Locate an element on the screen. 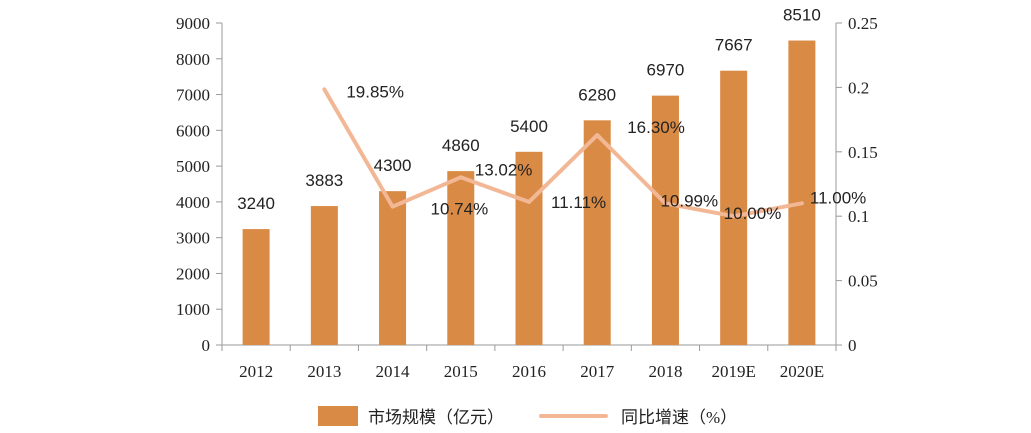 The width and height of the screenshot is (1031, 433). y-right-tick-label: 0.15 is located at coordinates (863, 152).